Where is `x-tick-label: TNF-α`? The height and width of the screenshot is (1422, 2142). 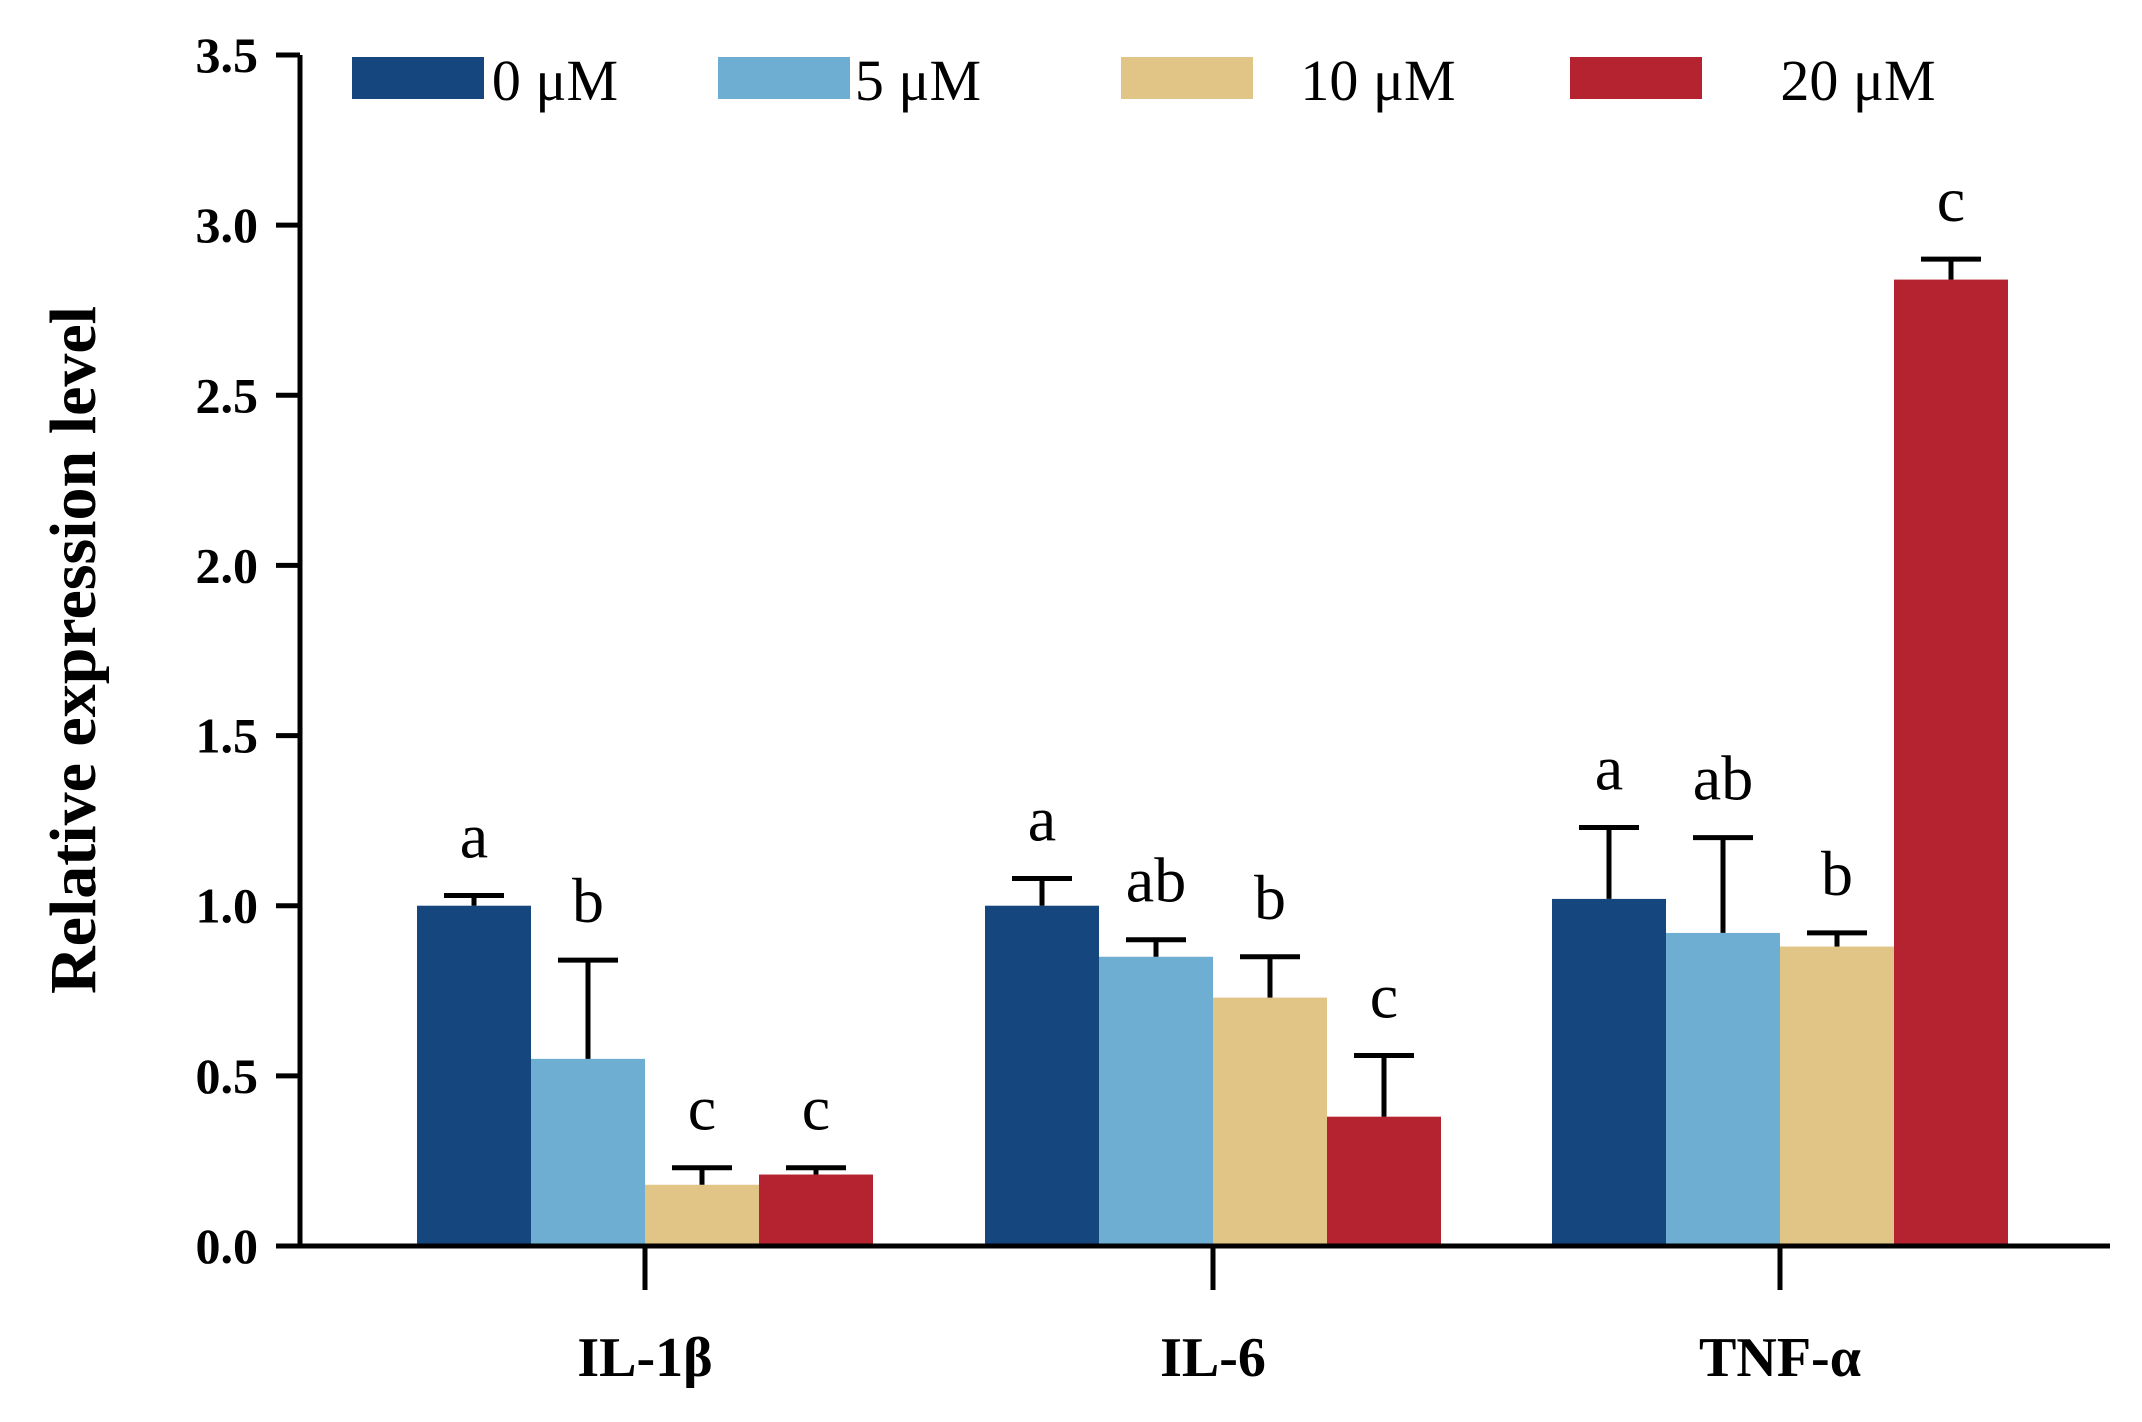
x-tick-label: TNF-α is located at coordinates (1780, 1358).